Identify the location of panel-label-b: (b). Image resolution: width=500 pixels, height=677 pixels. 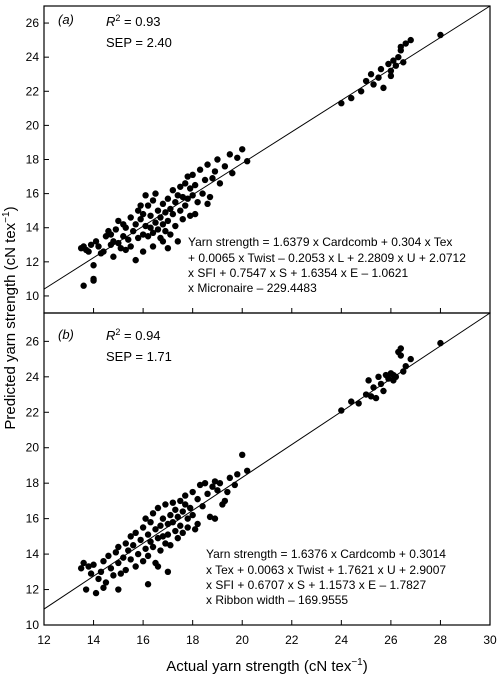
(66, 334).